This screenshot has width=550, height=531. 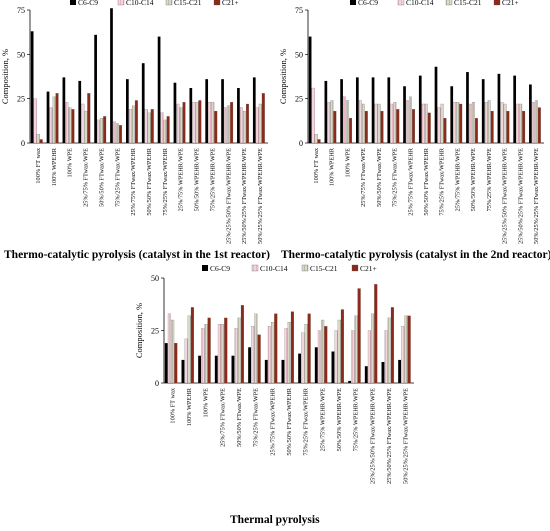 What do you see at coordinates (256, 417) in the screenshot?
I see `x-tick-label: 75%/25% FTwax/WPE` at bounding box center [256, 417].